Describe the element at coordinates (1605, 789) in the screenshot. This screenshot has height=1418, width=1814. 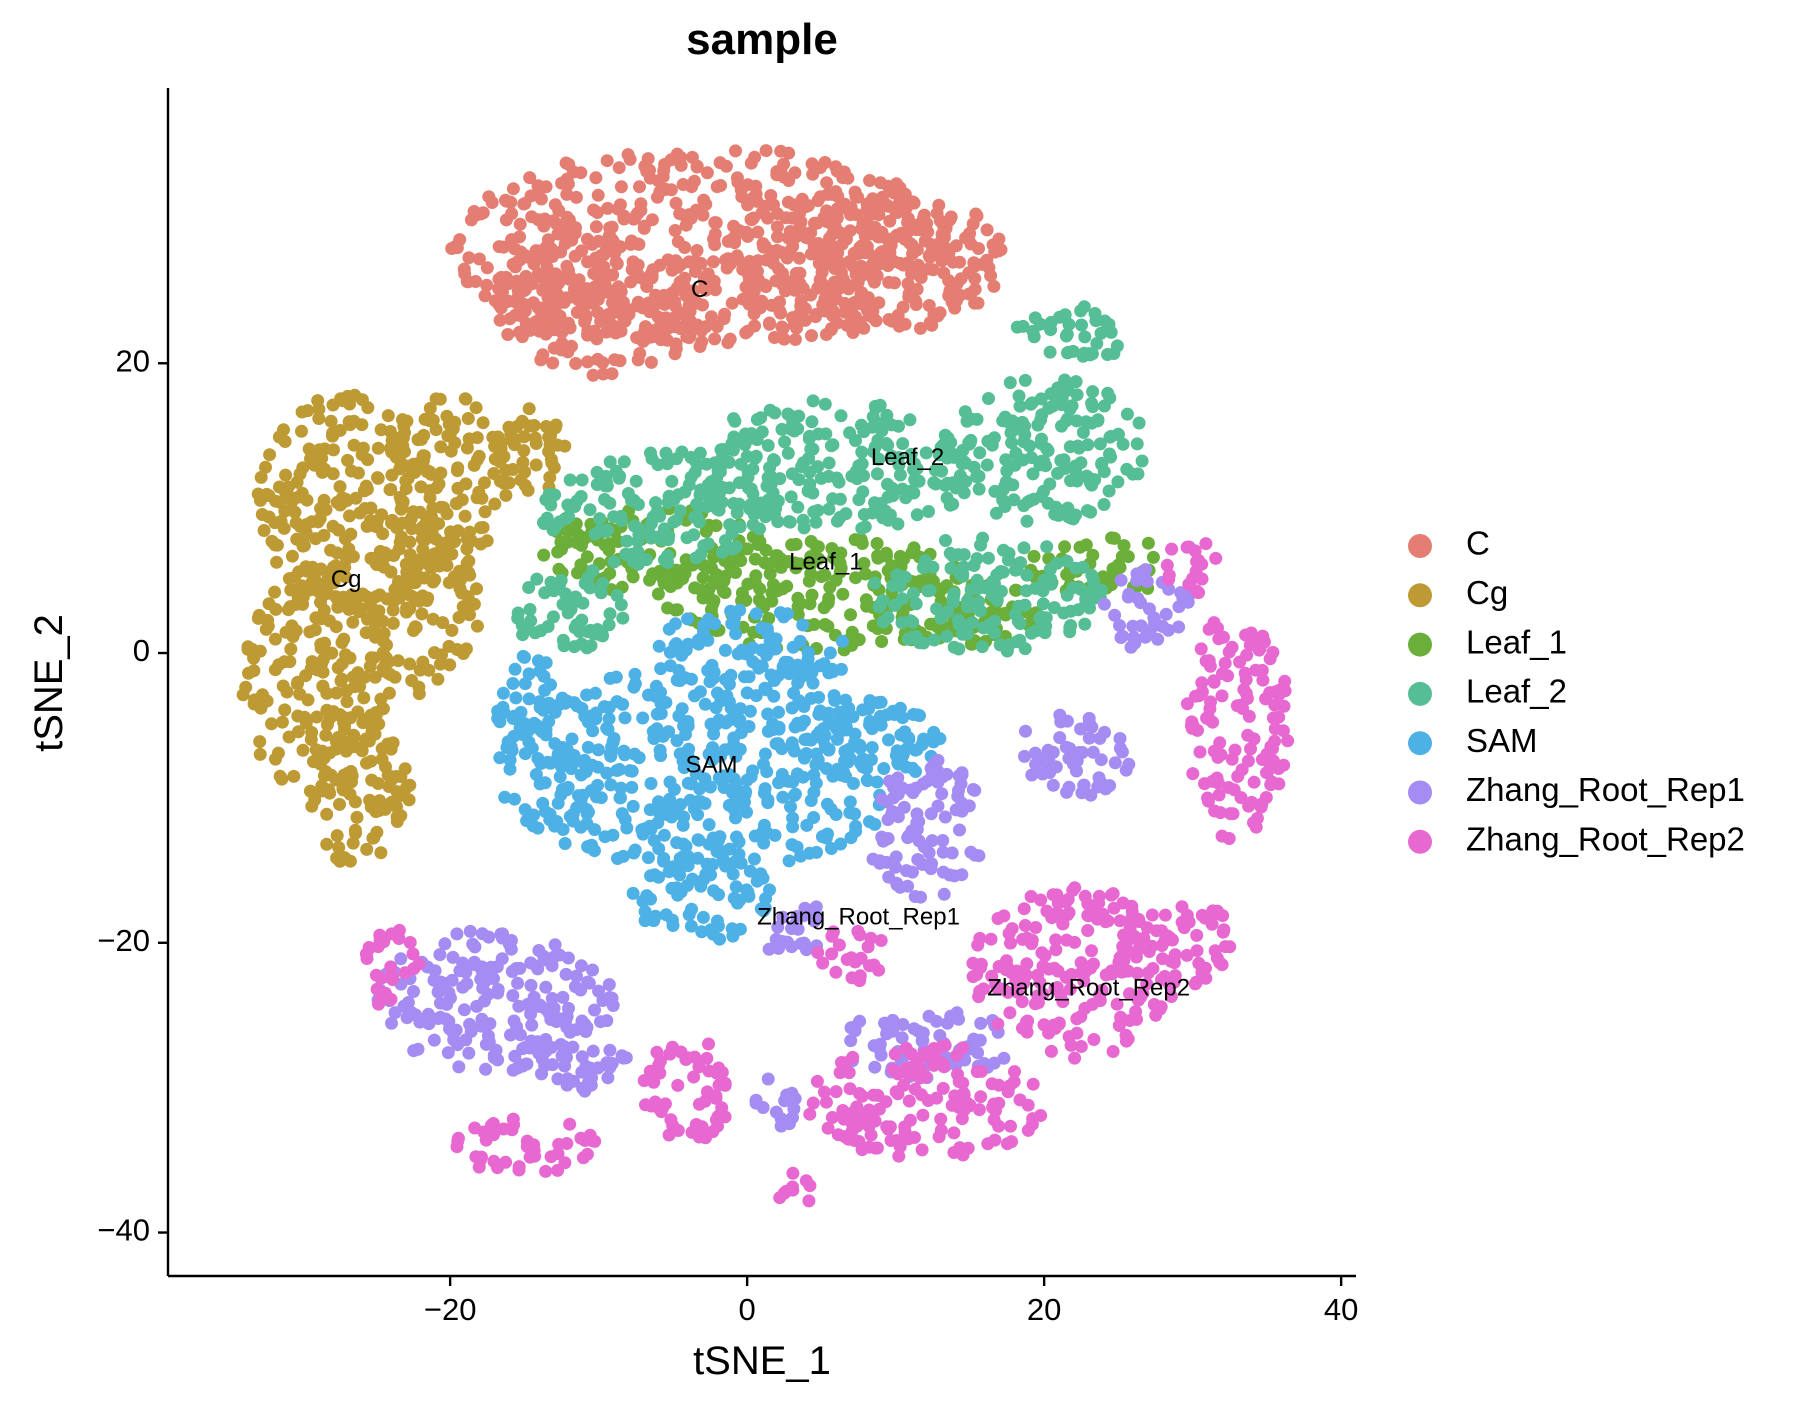
I see `legend-label: Zhang_Root_Rep1` at that location.